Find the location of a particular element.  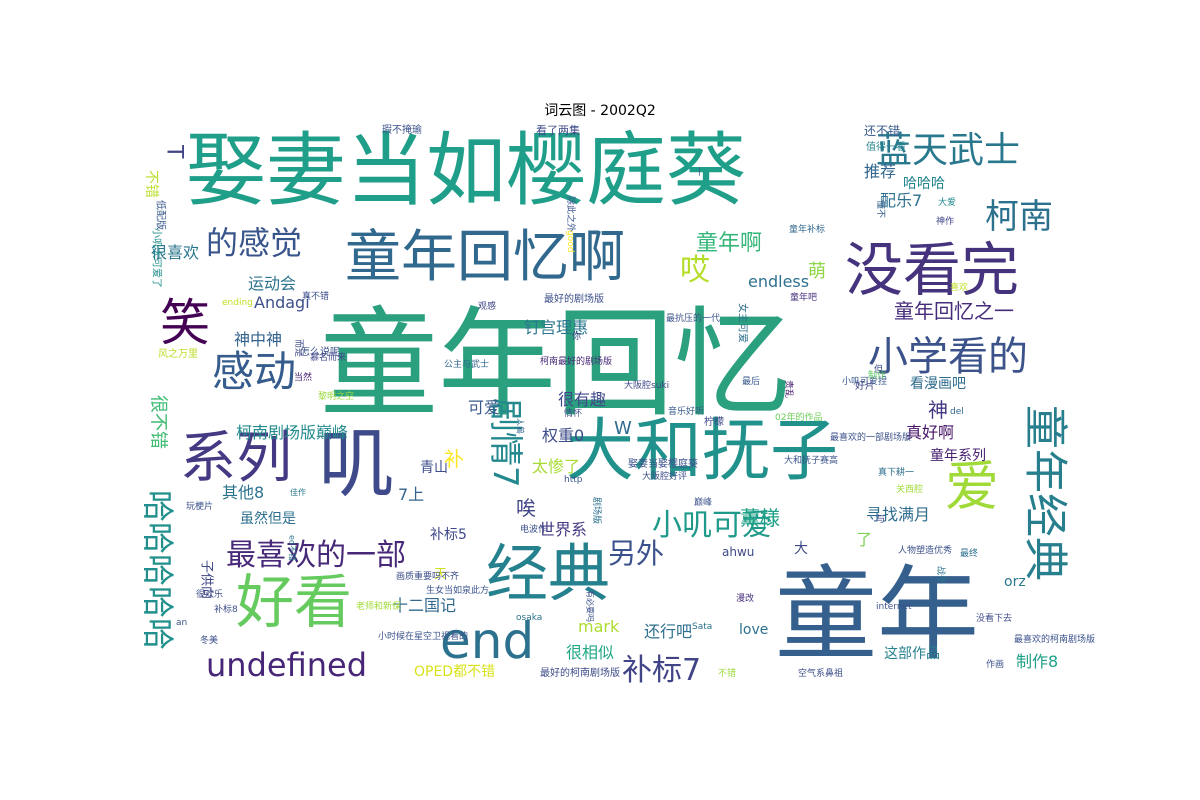

word-9: 好看 is located at coordinates (294, 602).